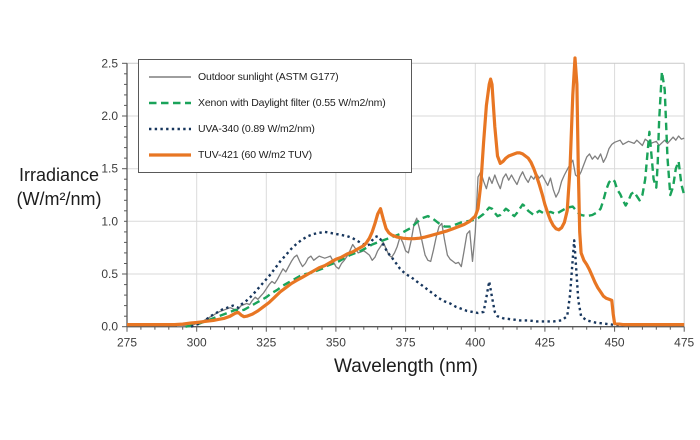 The image size is (700, 440). Describe the element at coordinates (170, 129) in the screenshot. I see `legend-swatch-dotted` at that location.